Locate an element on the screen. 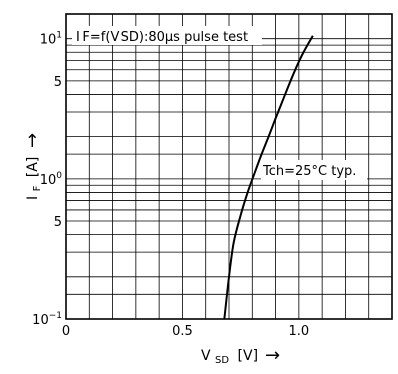 The height and width of the screenshot is (374, 398). y-tick-label: 10¹ is located at coordinates (51, 39).